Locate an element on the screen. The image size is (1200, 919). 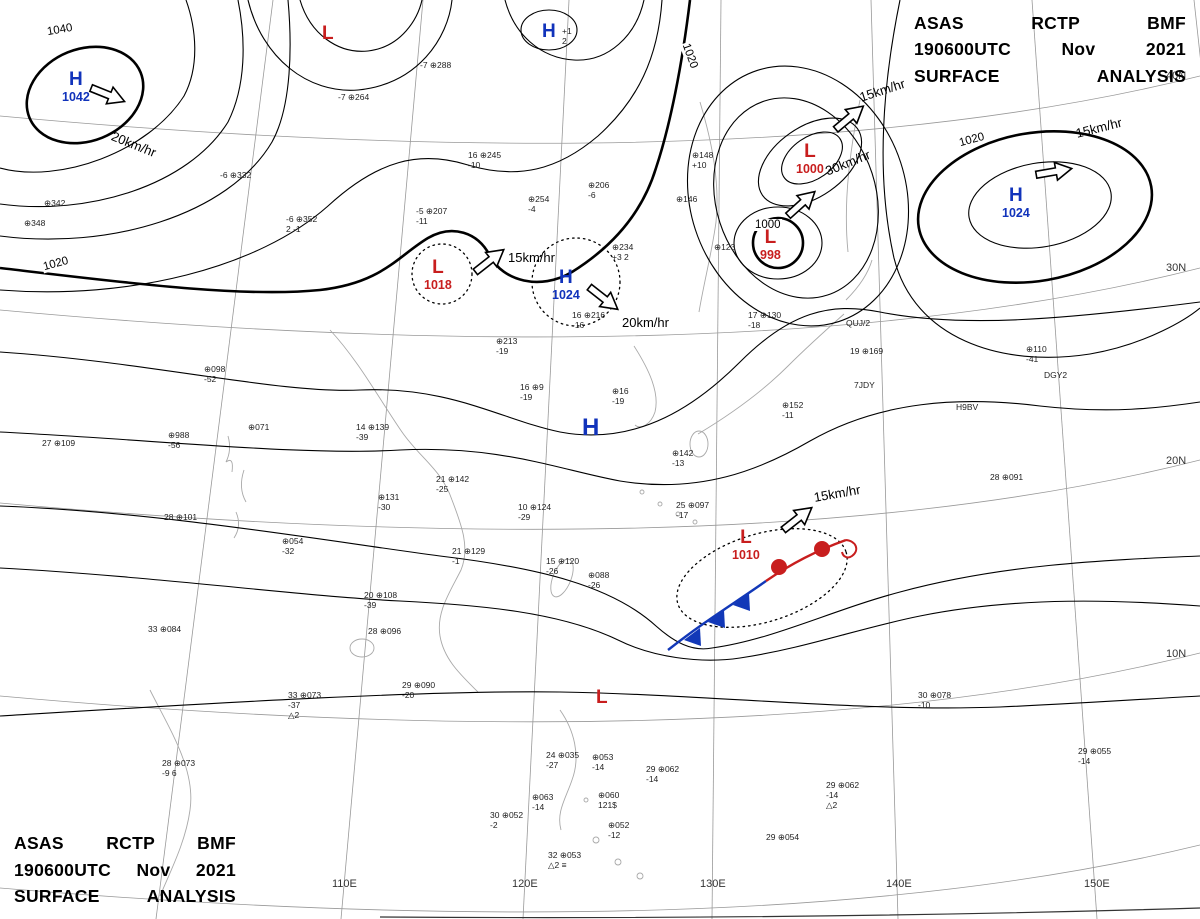
station-plot: ⊕342 is located at coordinates (55, 203).